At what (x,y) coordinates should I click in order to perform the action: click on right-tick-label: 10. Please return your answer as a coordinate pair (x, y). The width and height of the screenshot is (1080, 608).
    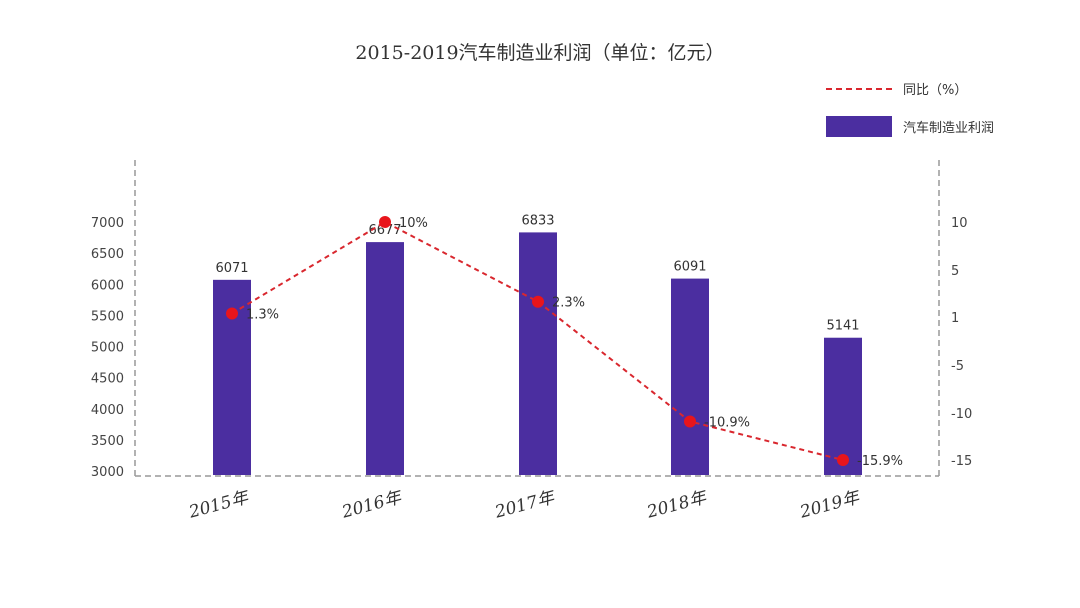
    Looking at the image, I should click on (959, 223).